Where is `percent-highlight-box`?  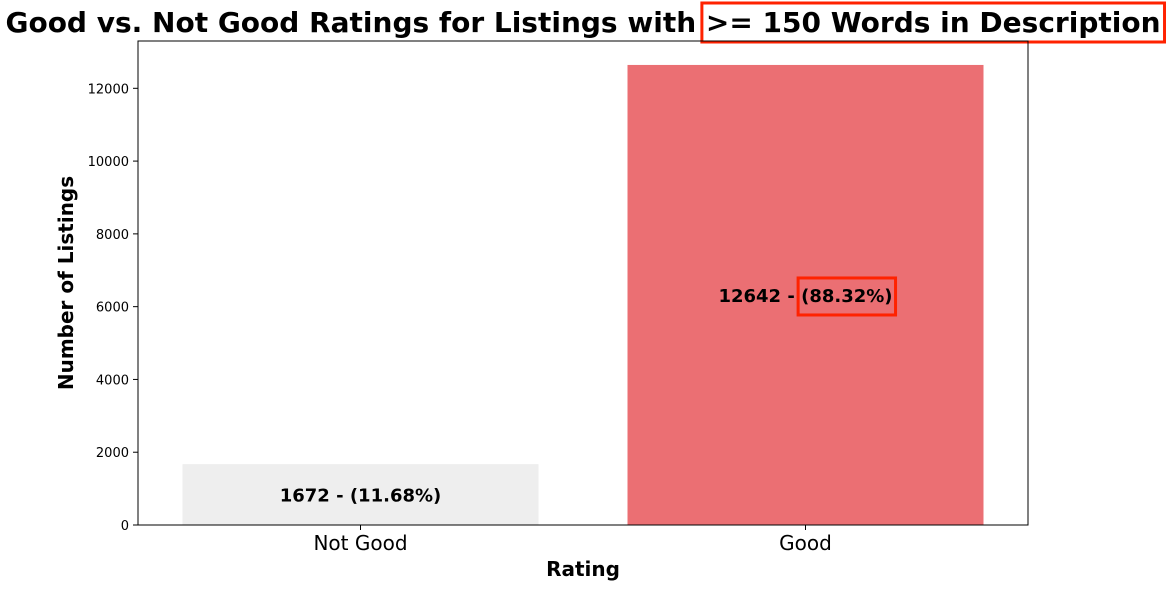
percent-highlight-box is located at coordinates (847, 296).